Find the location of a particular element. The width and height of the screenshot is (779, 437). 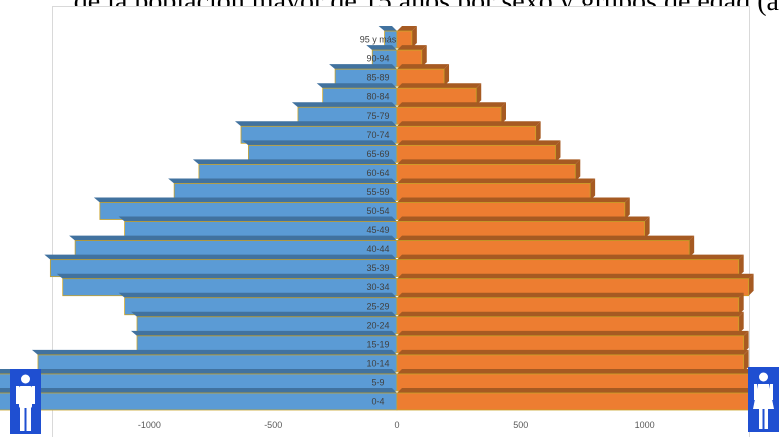

x-tick-label: 1000 is located at coordinates (645, 425).